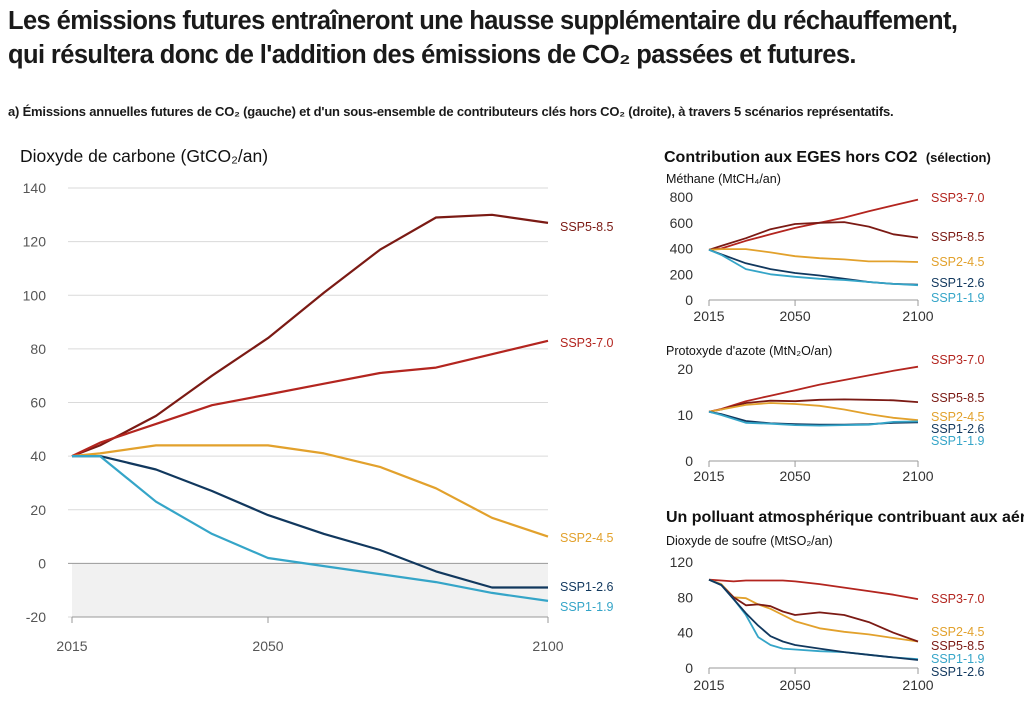  Describe the element at coordinates (723, 179) in the screenshot. I see `methane-chart-title: Méthane (MtCH₄/an)` at that location.